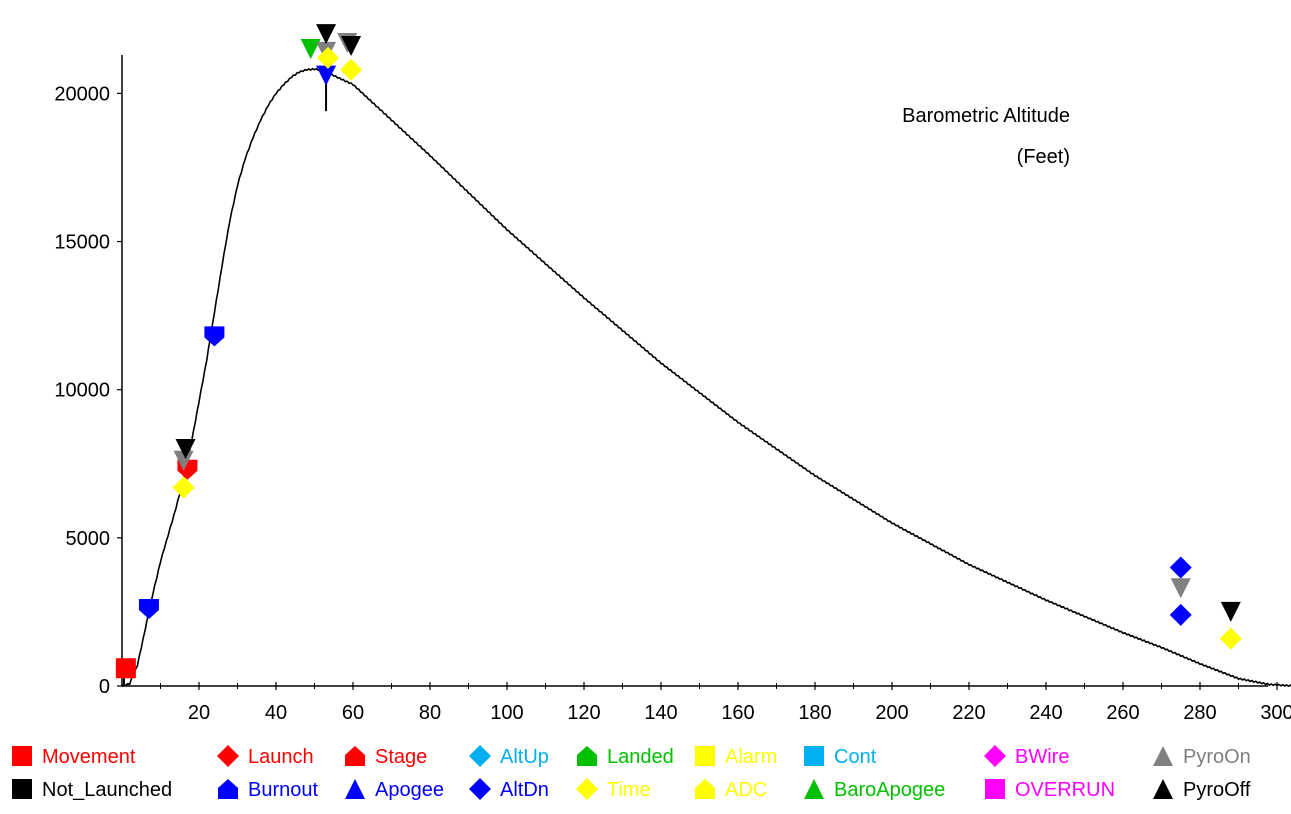 This screenshot has width=1291, height=814. Describe the element at coordinates (524, 790) in the screenshot. I see `legend-label-altdn: AltDn` at that location.